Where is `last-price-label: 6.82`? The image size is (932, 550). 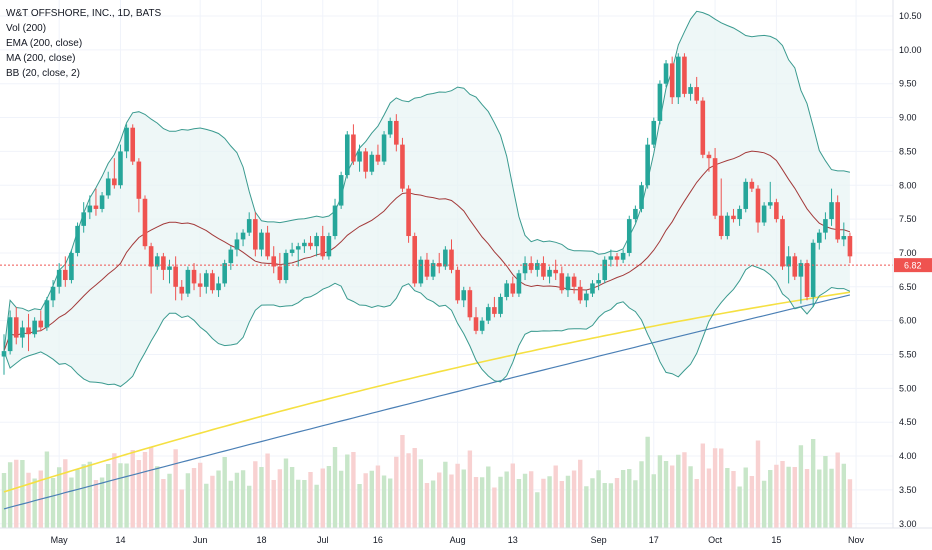
last-price-label: 6.82 is located at coordinates (913, 266).